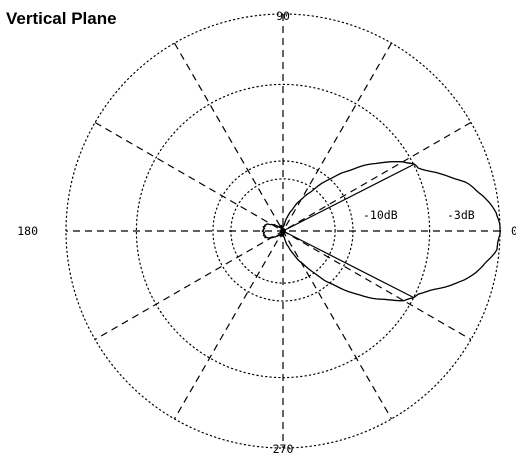  What do you see at coordinates (61, 18) in the screenshot?
I see `chart-title: Vertical Plane` at bounding box center [61, 18].